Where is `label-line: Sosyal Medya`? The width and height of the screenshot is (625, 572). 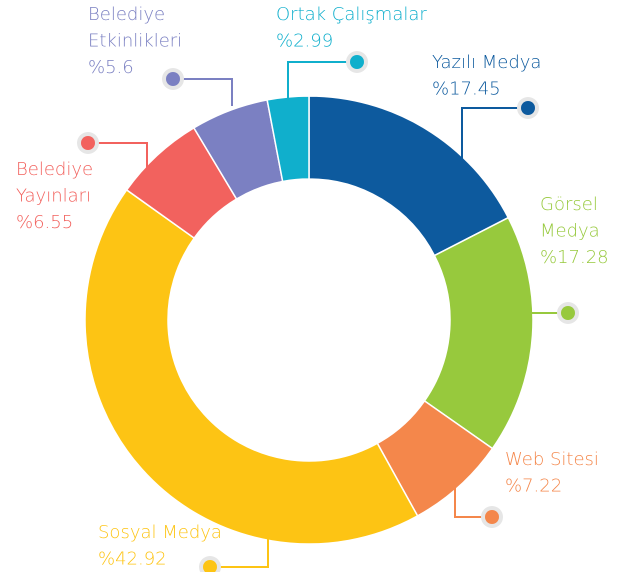
label-line: Sosyal Medya is located at coordinates (160, 532).